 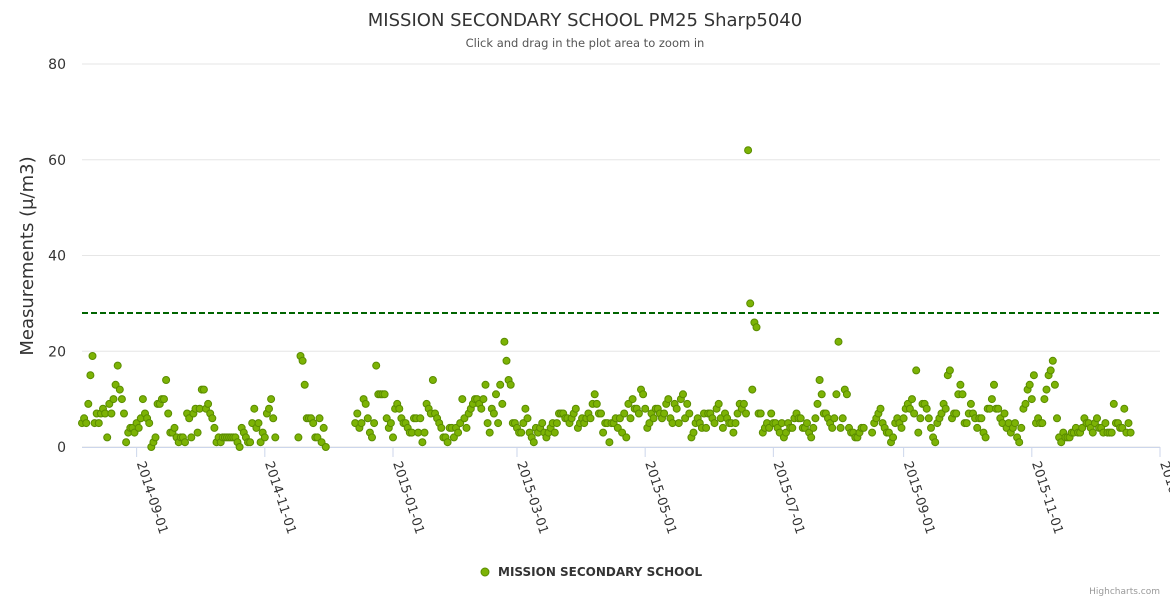 I want to click on credits-link: Highcharts.com, so click(x=1124, y=592).